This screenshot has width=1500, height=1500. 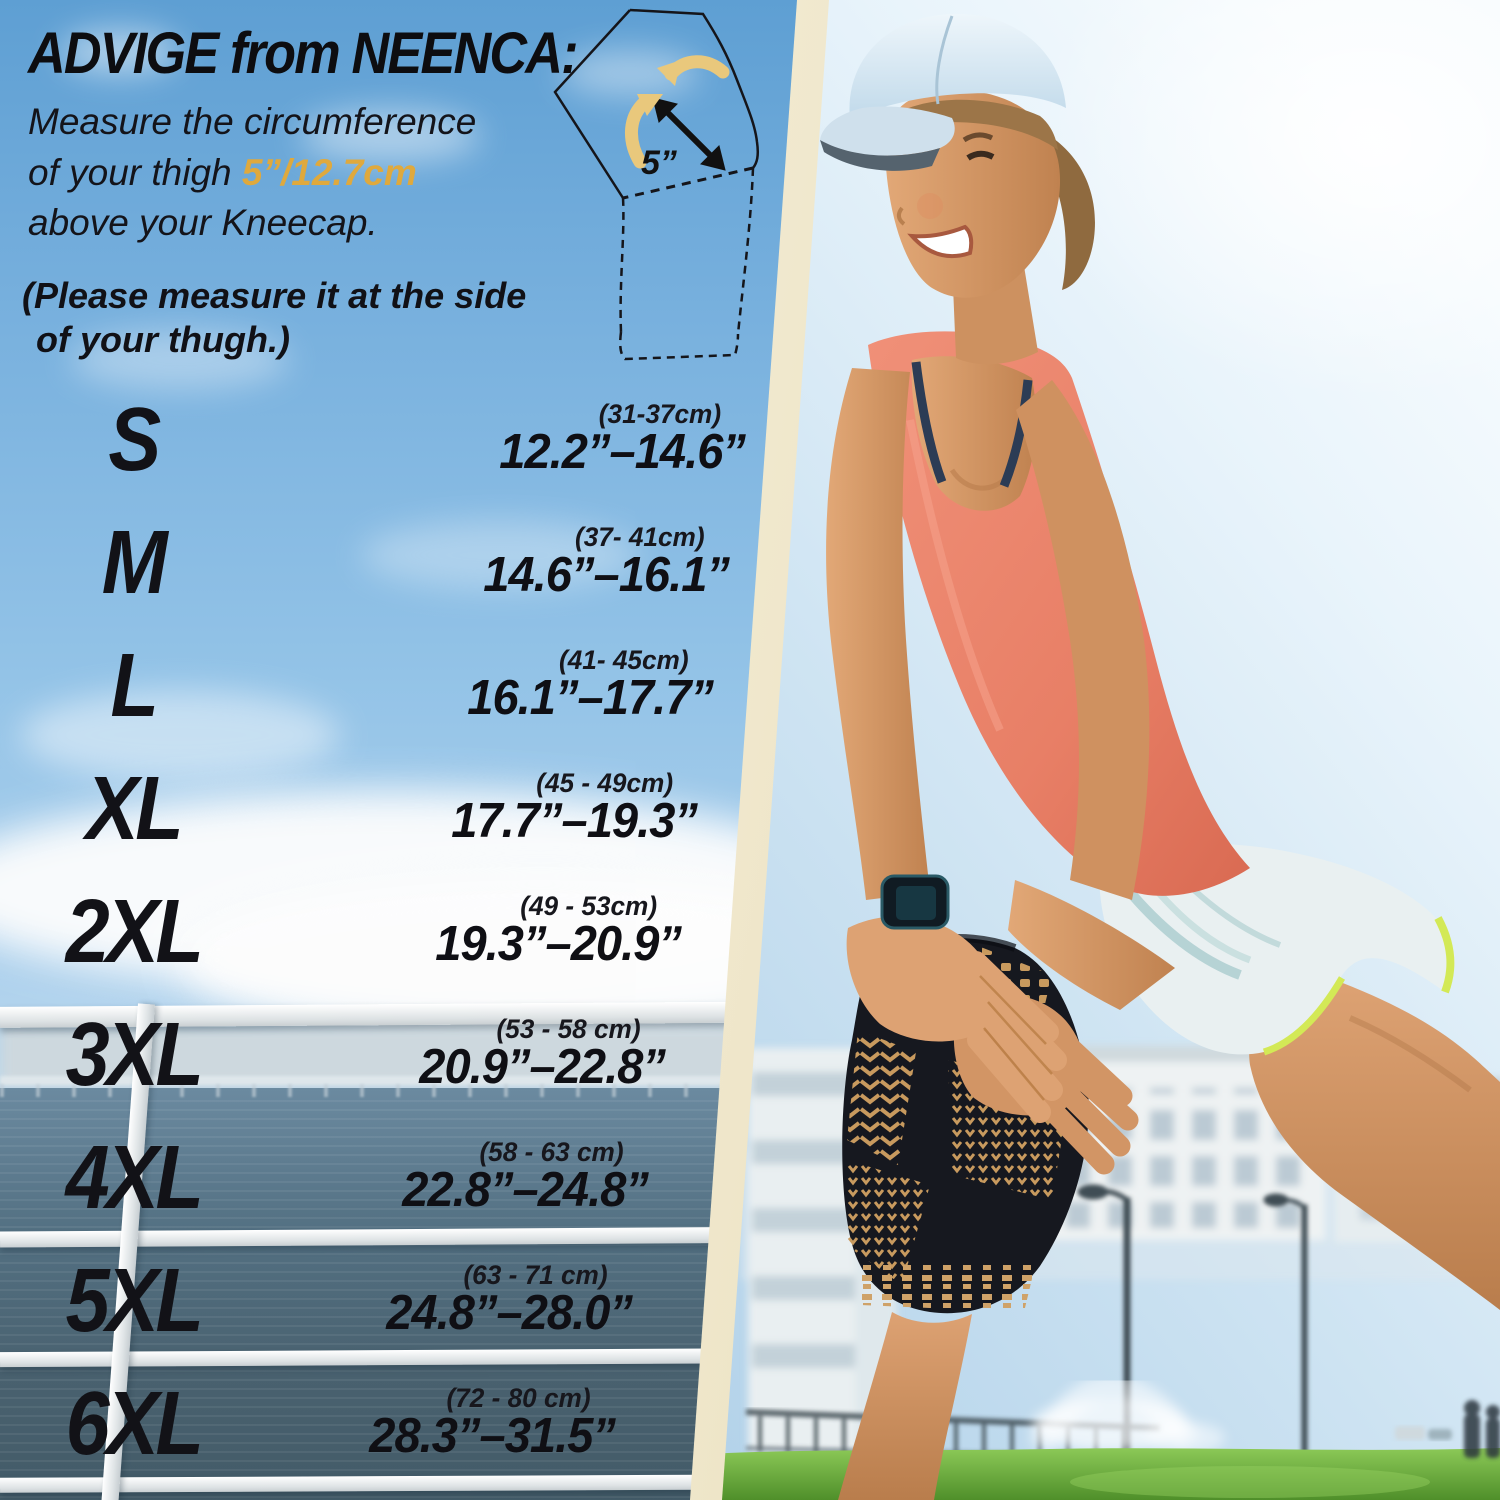 I want to click on size-label: 4XL, so click(x=134, y=1177).